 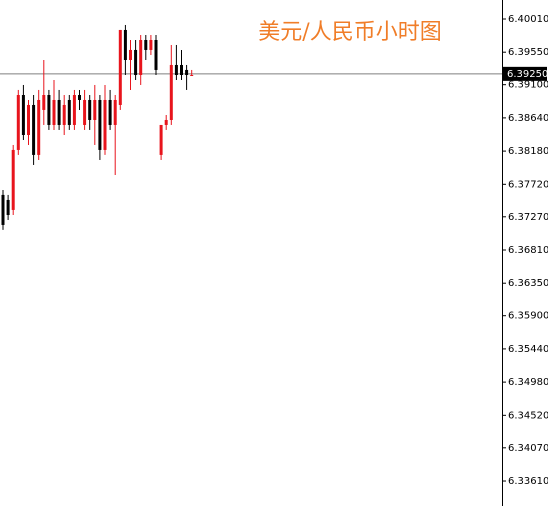 I want to click on current-price-box, so click(x=525, y=73).